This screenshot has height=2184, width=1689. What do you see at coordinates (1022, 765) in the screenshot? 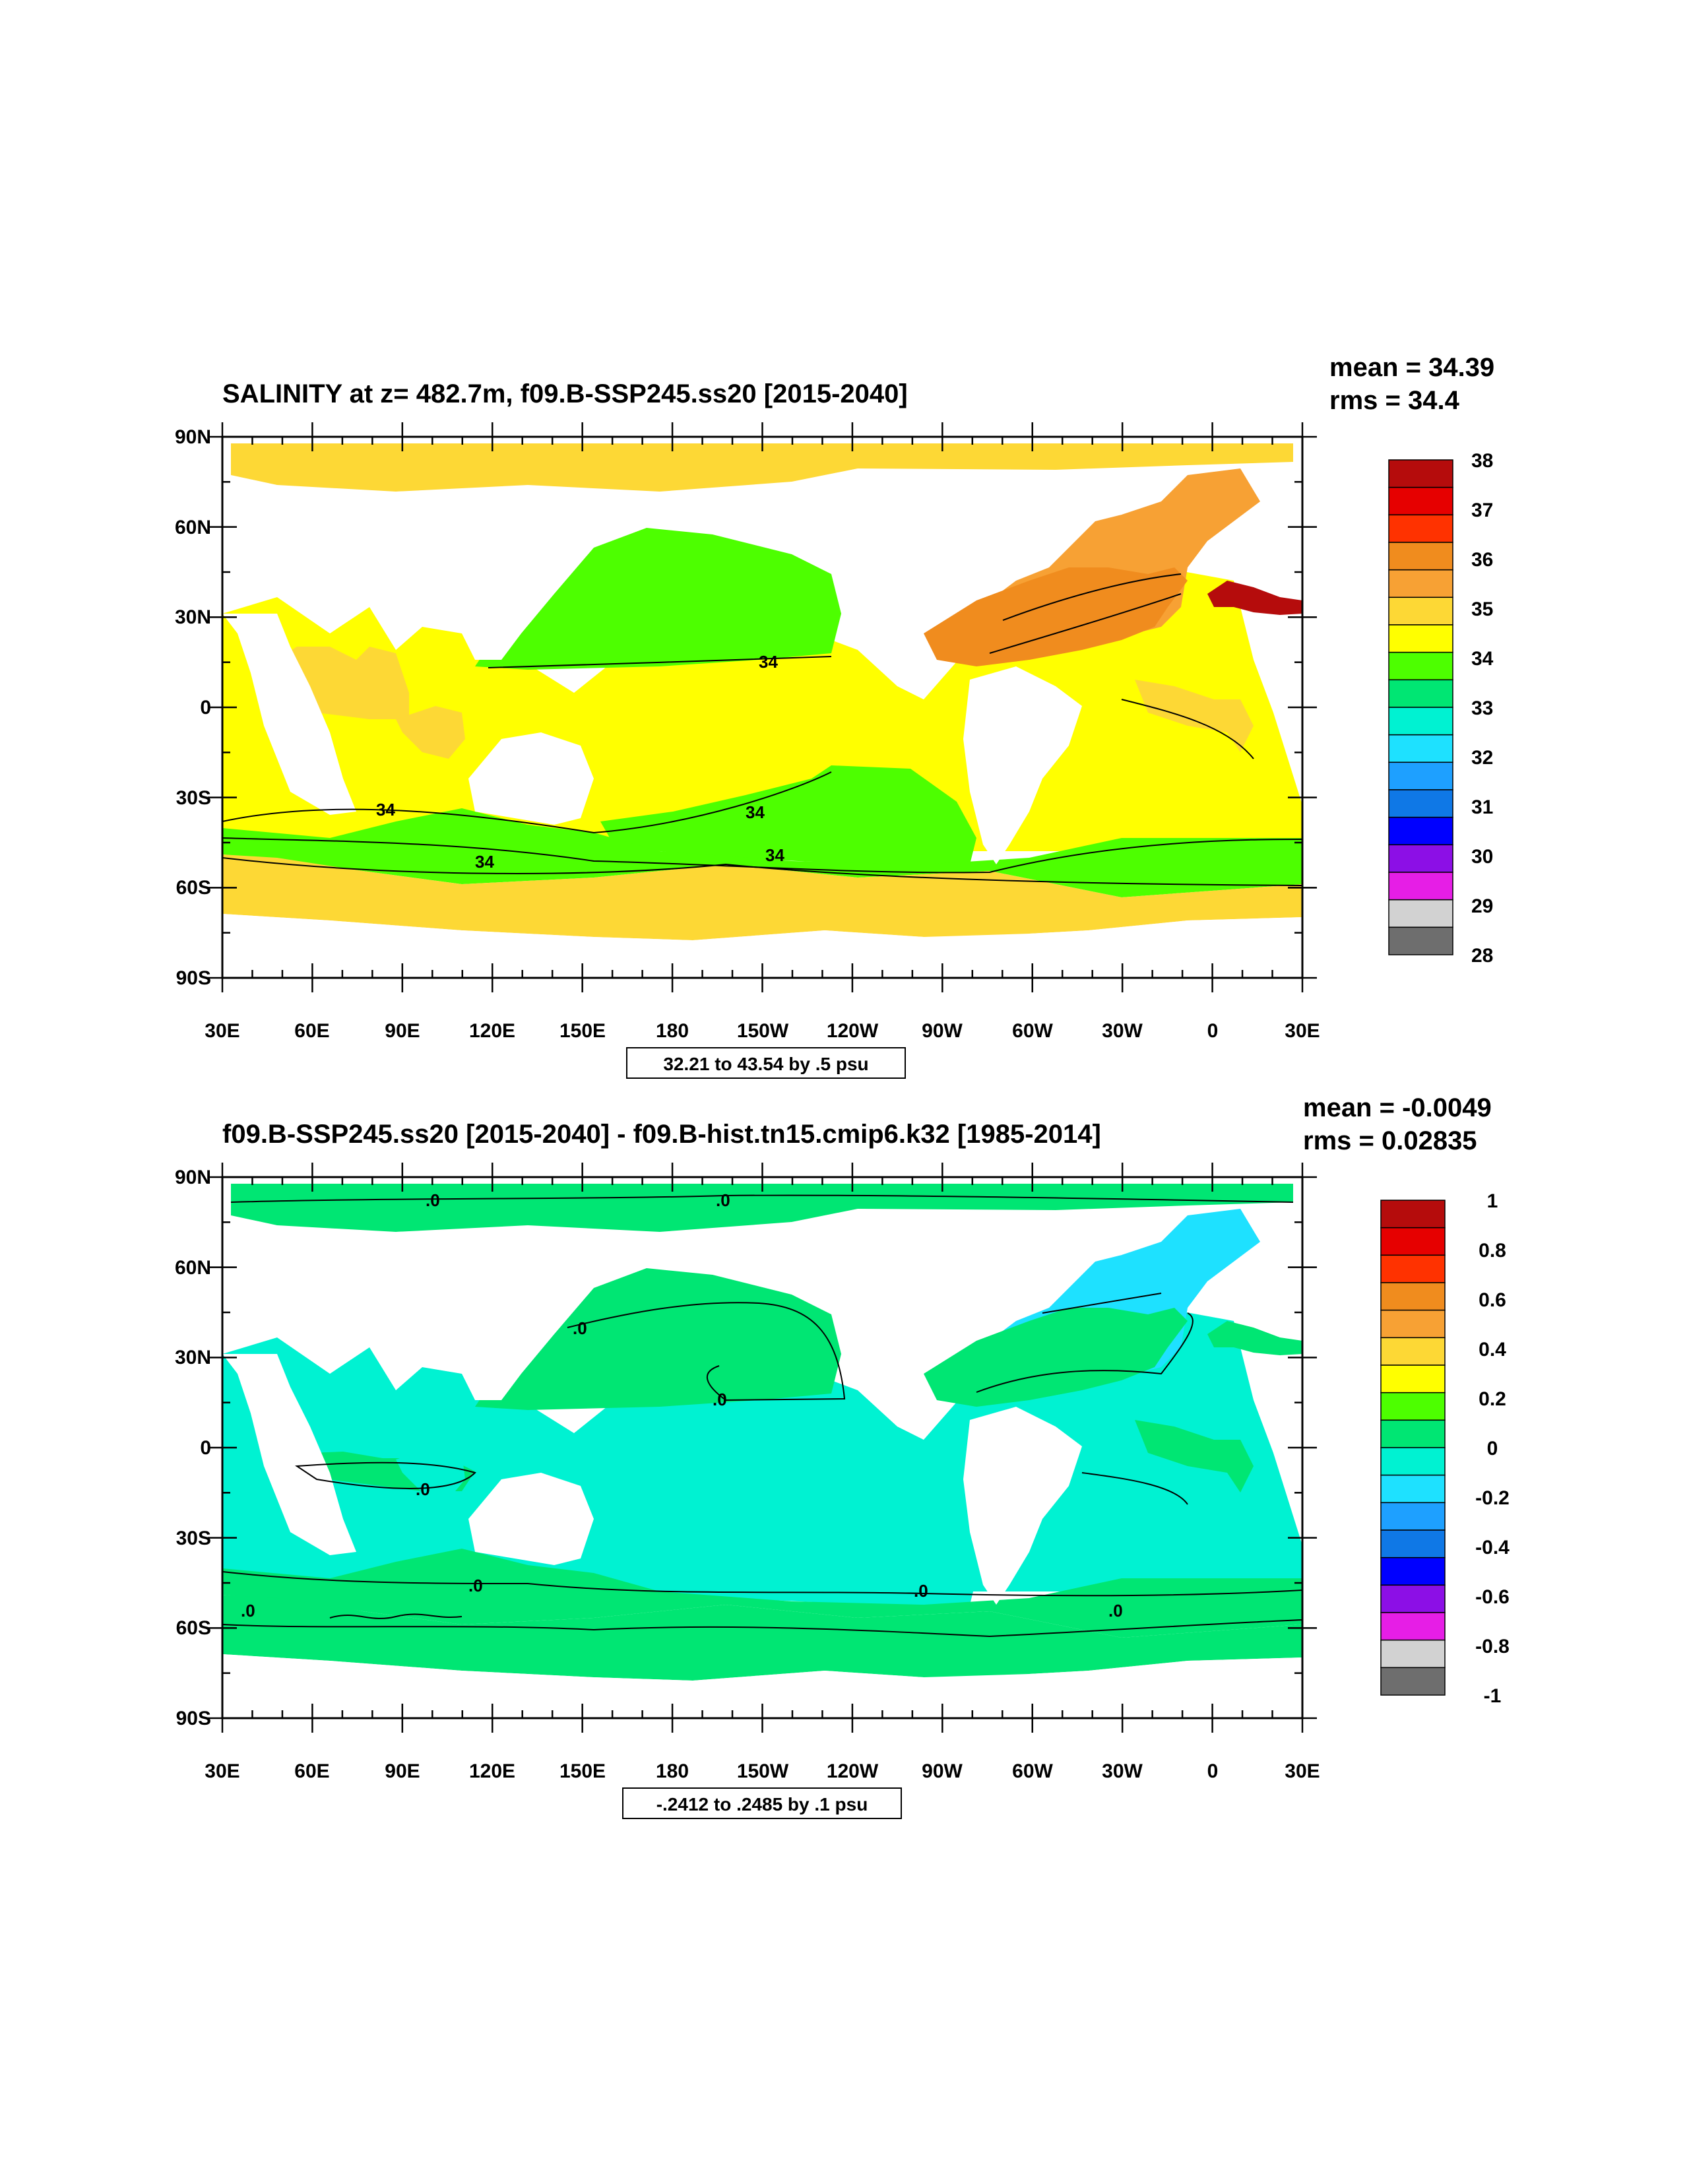
I see `land-south-america` at bounding box center [1022, 765].